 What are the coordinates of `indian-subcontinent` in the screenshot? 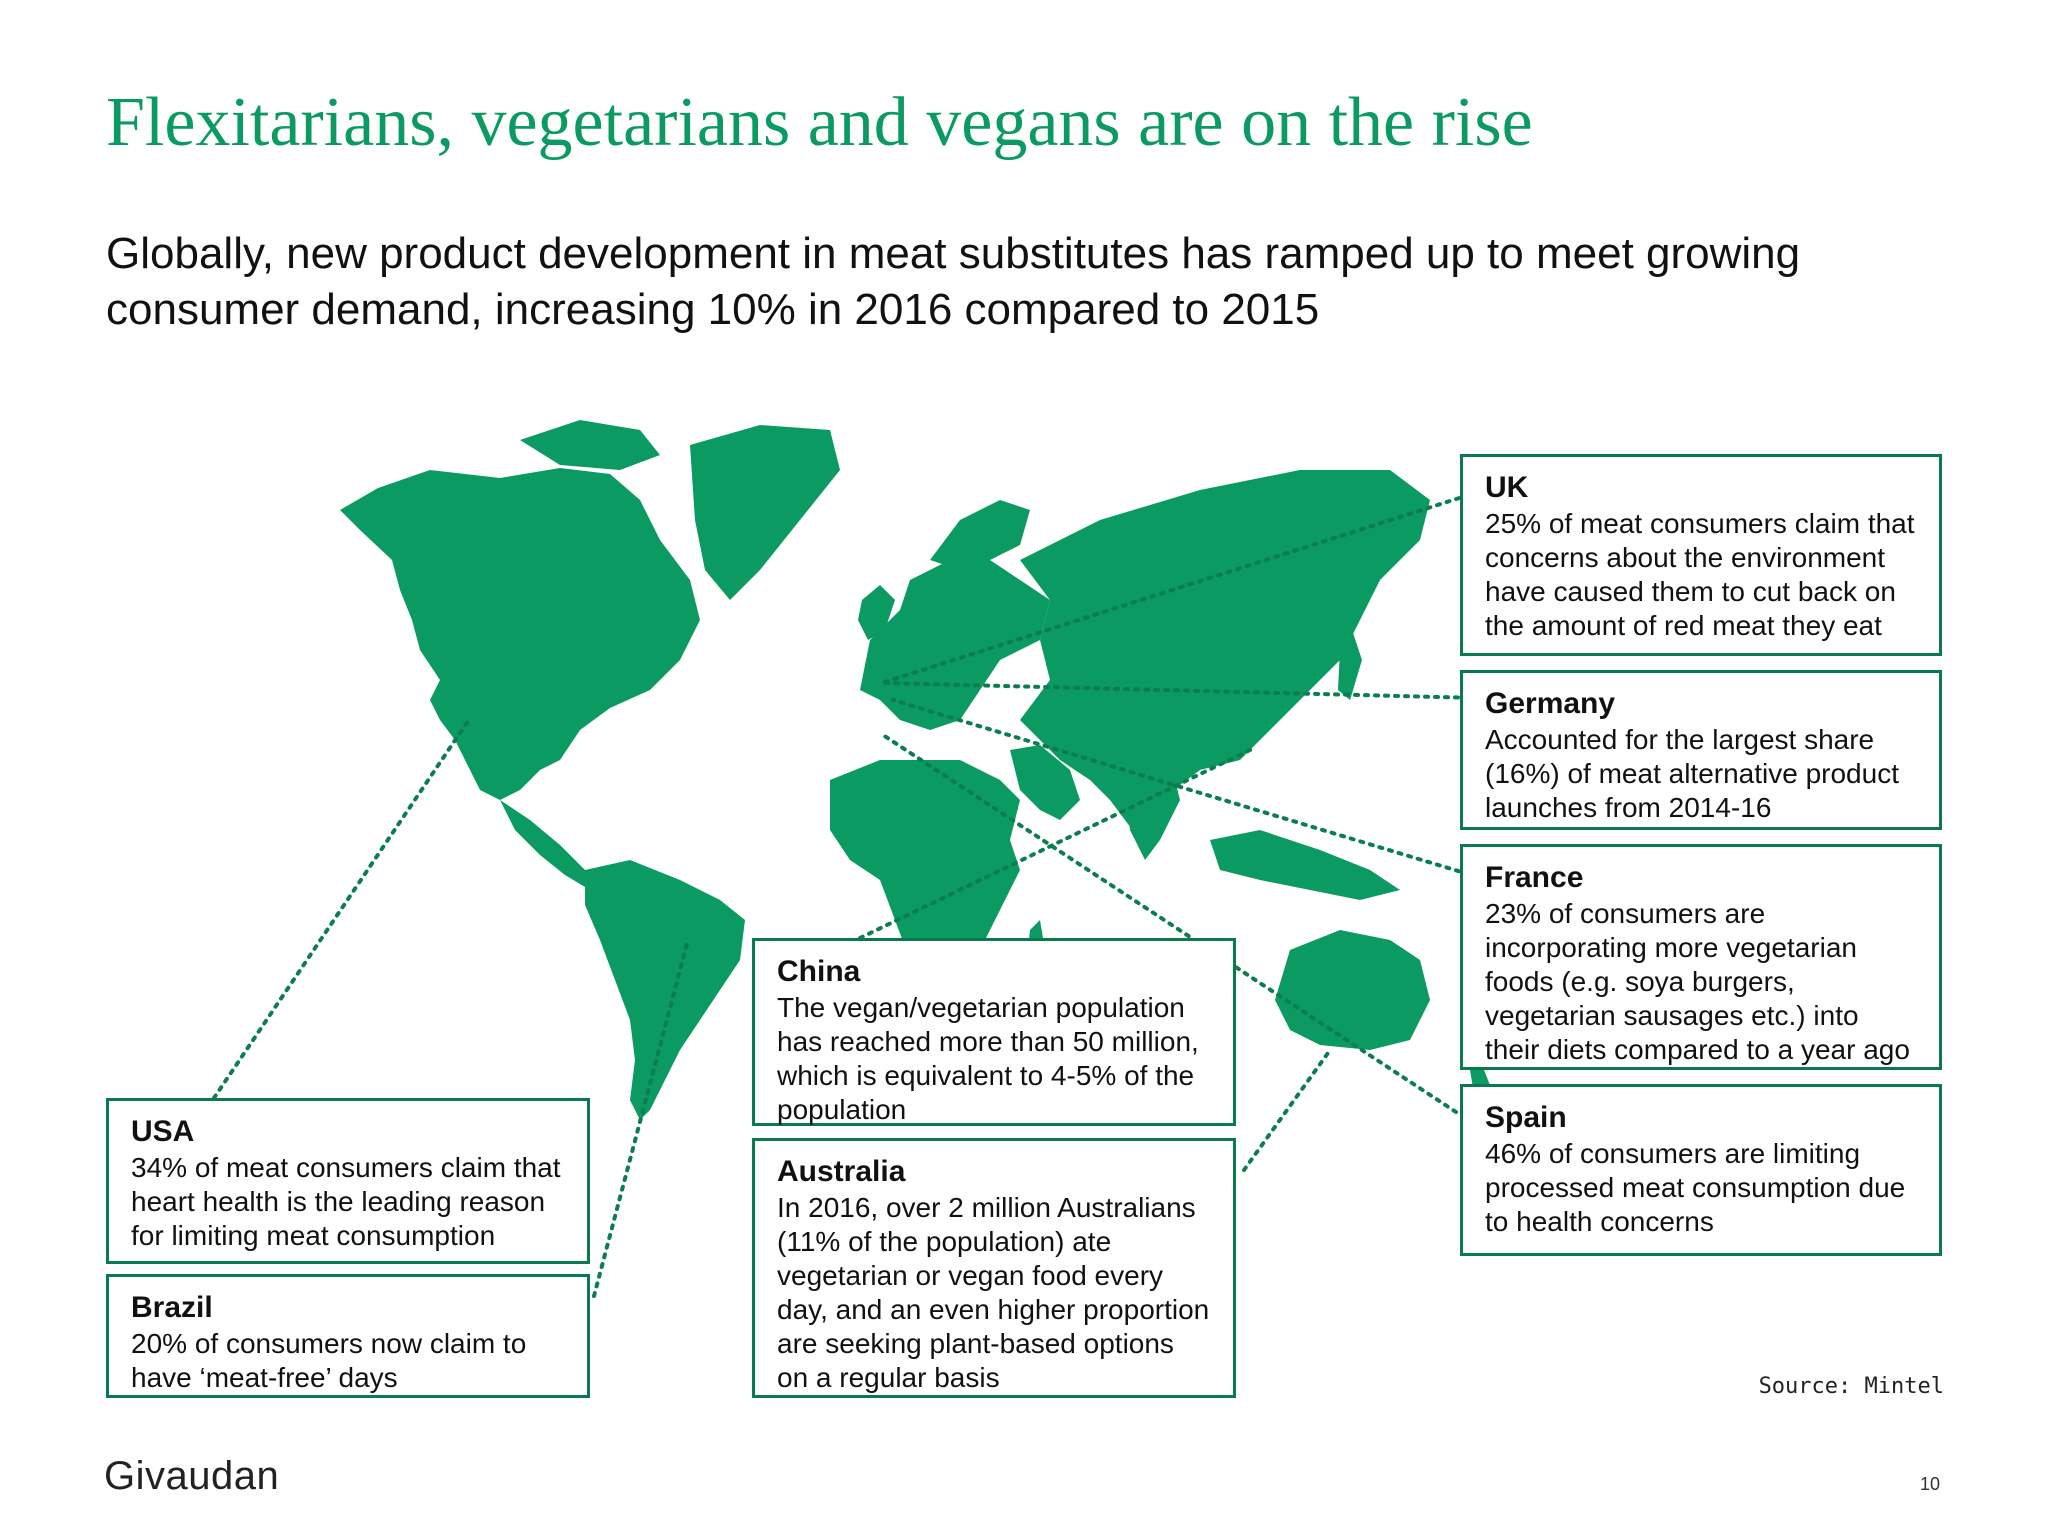 It's located at (1152, 810).